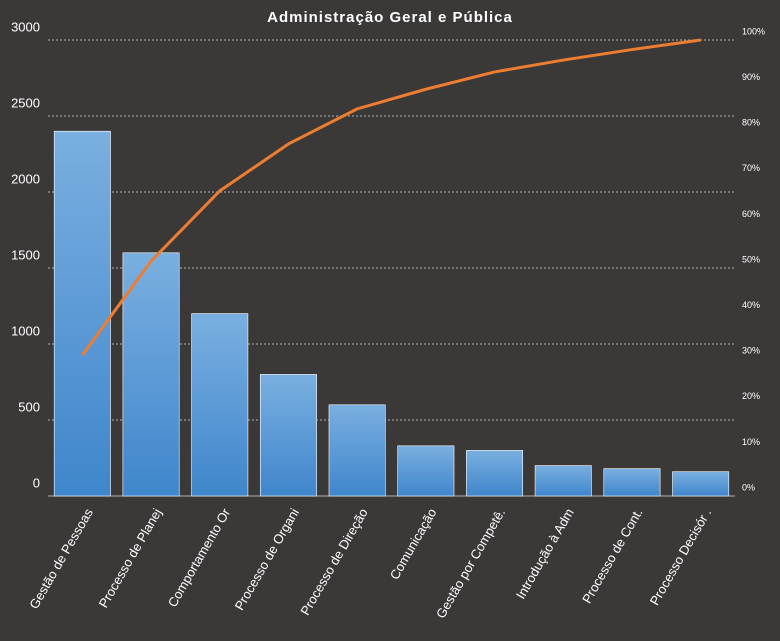 The width and height of the screenshot is (780, 641). I want to click on x-tick-label: Processo Decisór ., so click(681, 557).